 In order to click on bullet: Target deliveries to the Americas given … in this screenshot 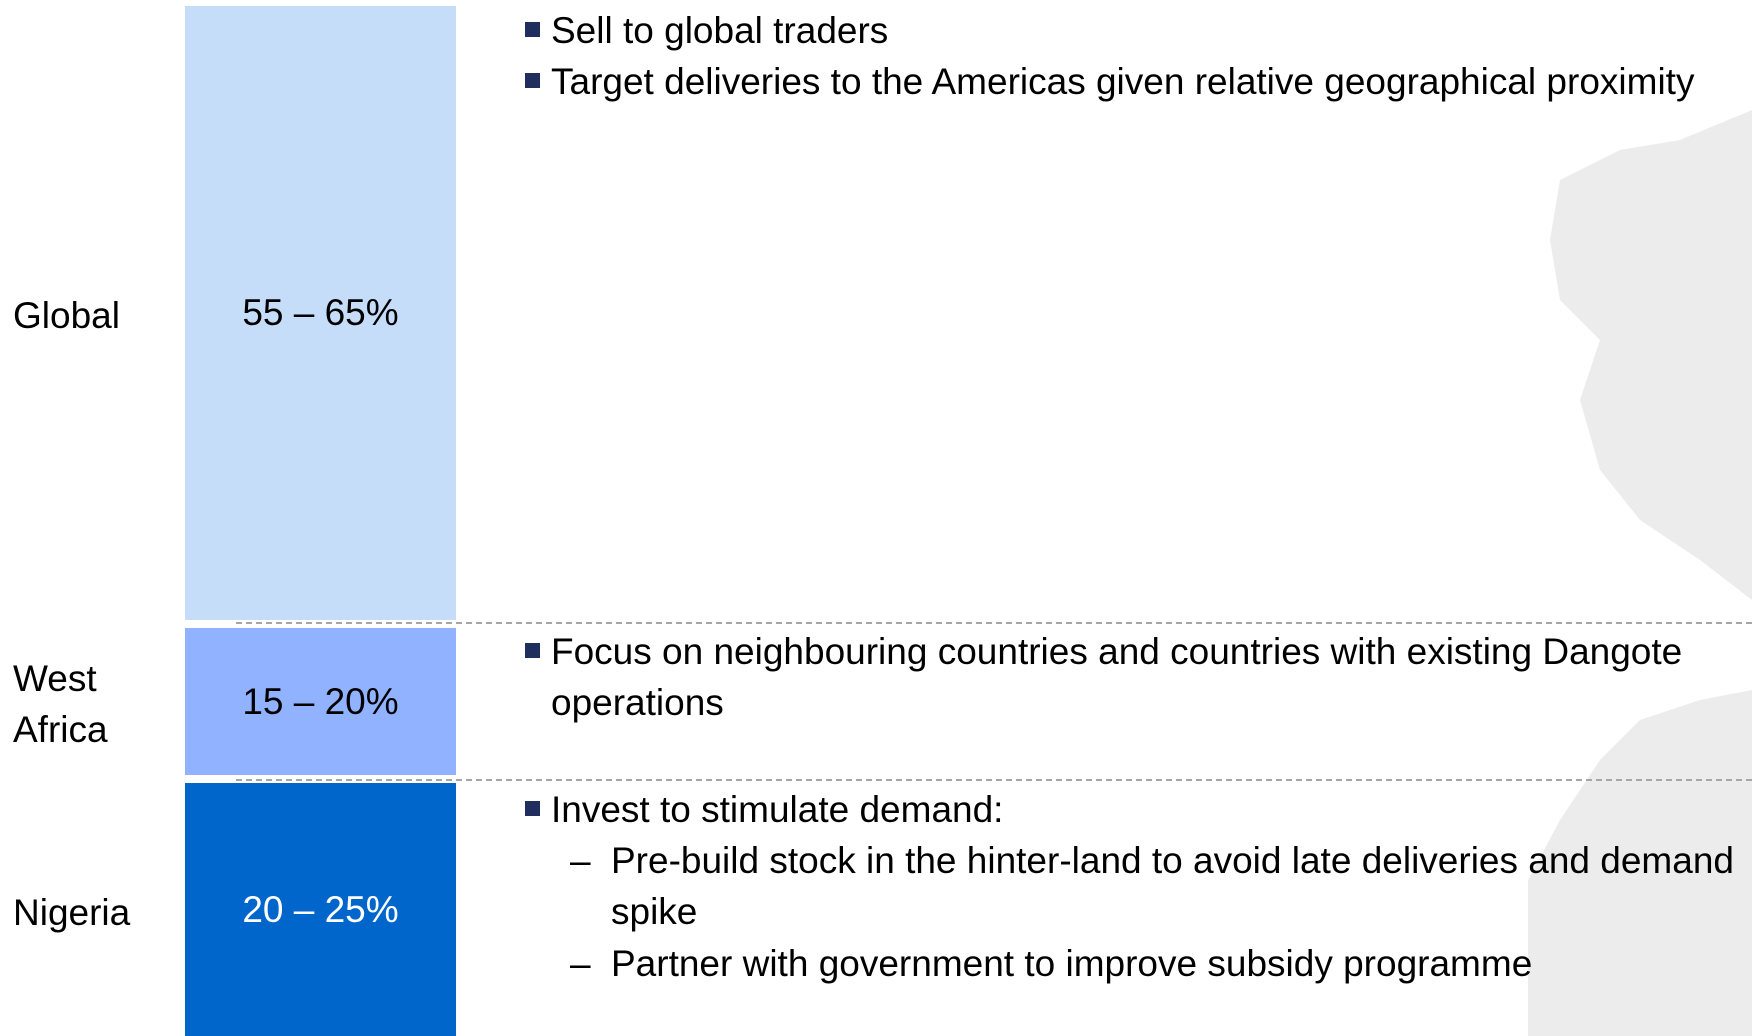, I will do `click(1135, 81)`.